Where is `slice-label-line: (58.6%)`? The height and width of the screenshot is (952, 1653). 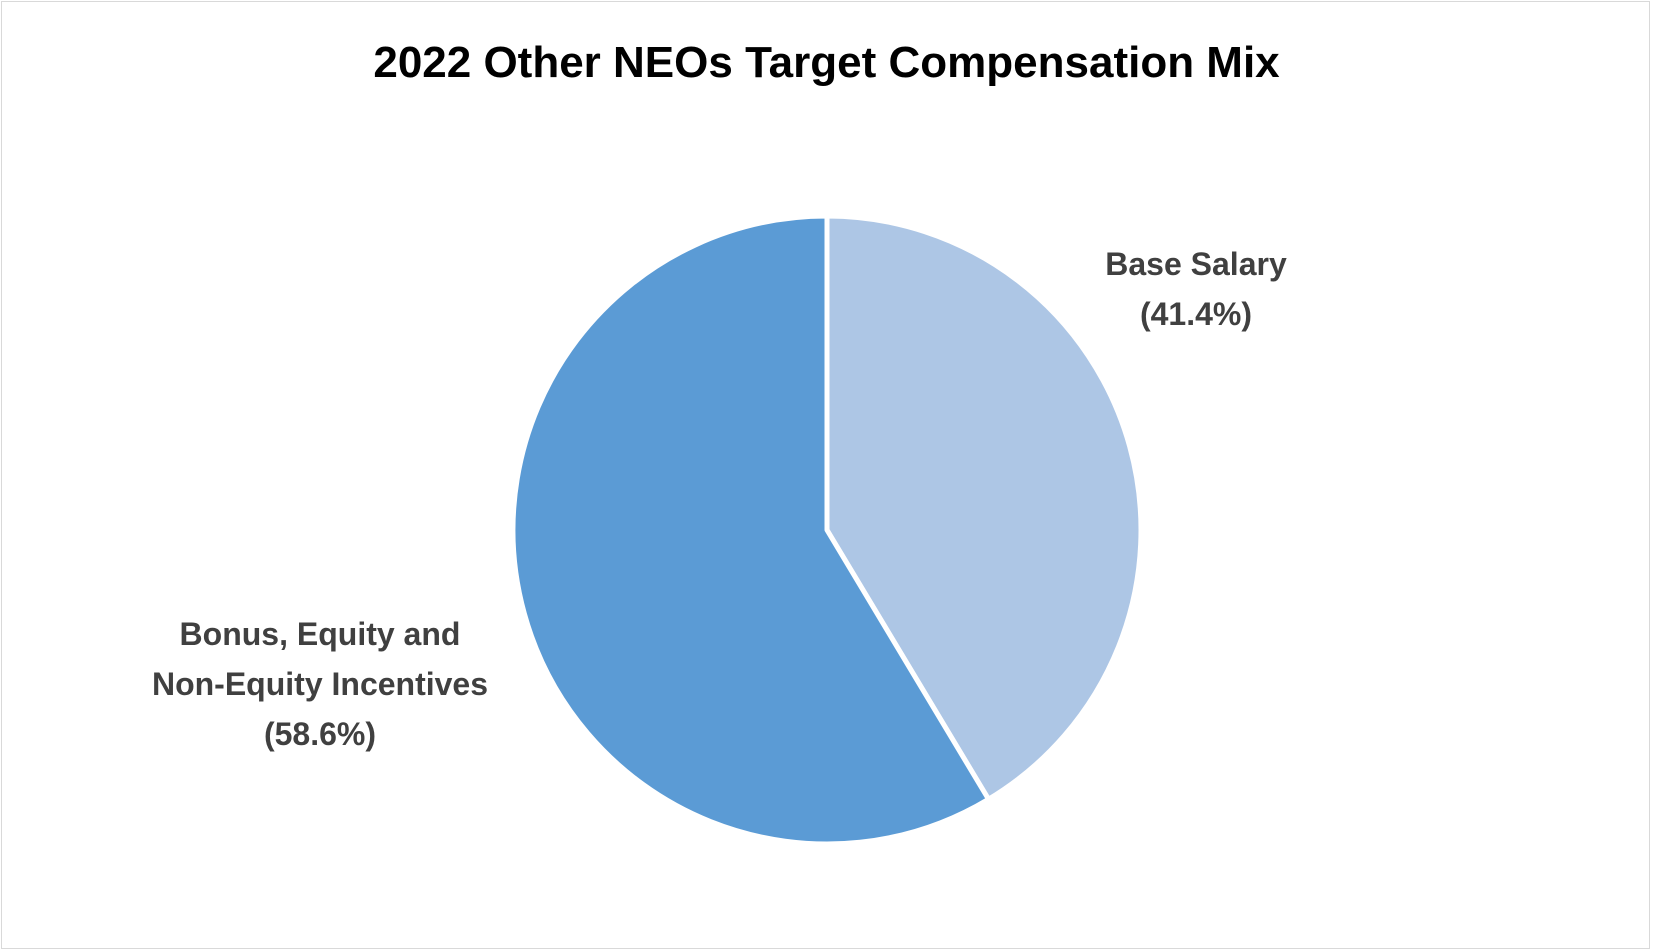
slice-label-line: (58.6%) is located at coordinates (320, 734).